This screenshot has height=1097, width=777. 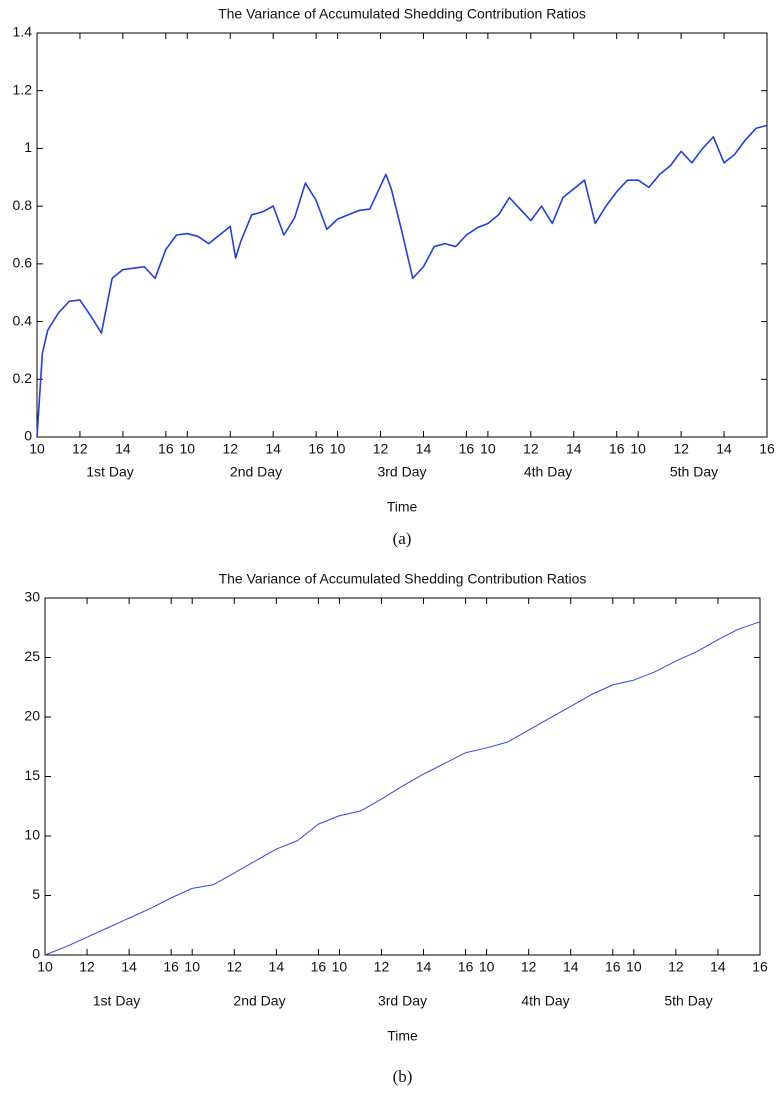 What do you see at coordinates (28, 147) in the screenshot?
I see `y-tick-label: 1` at bounding box center [28, 147].